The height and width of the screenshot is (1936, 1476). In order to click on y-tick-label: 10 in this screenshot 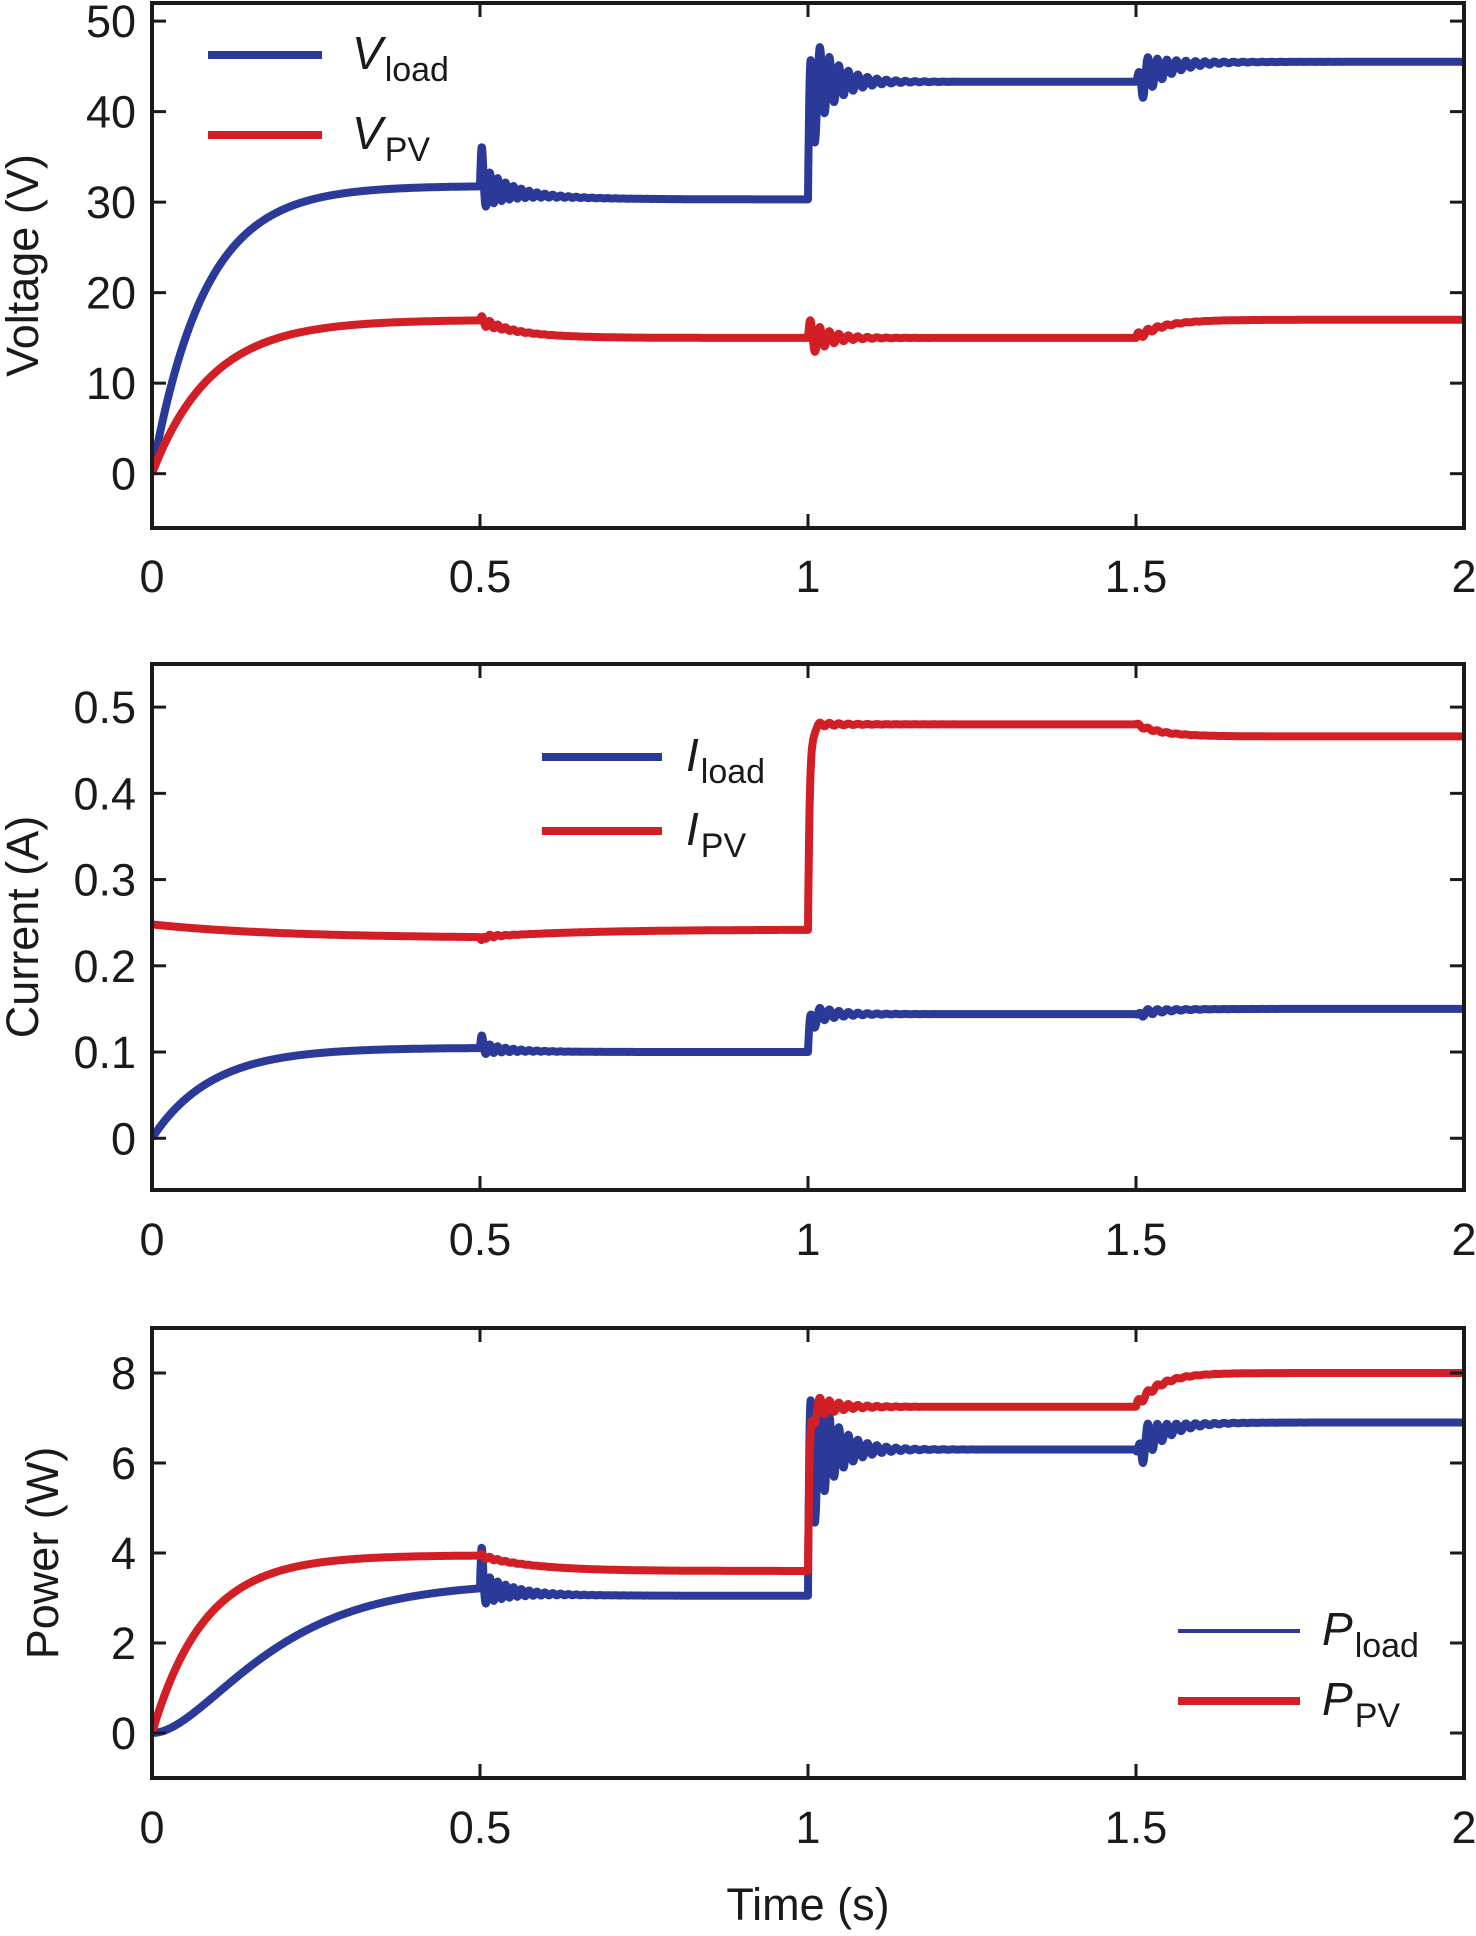, I will do `click(111, 383)`.